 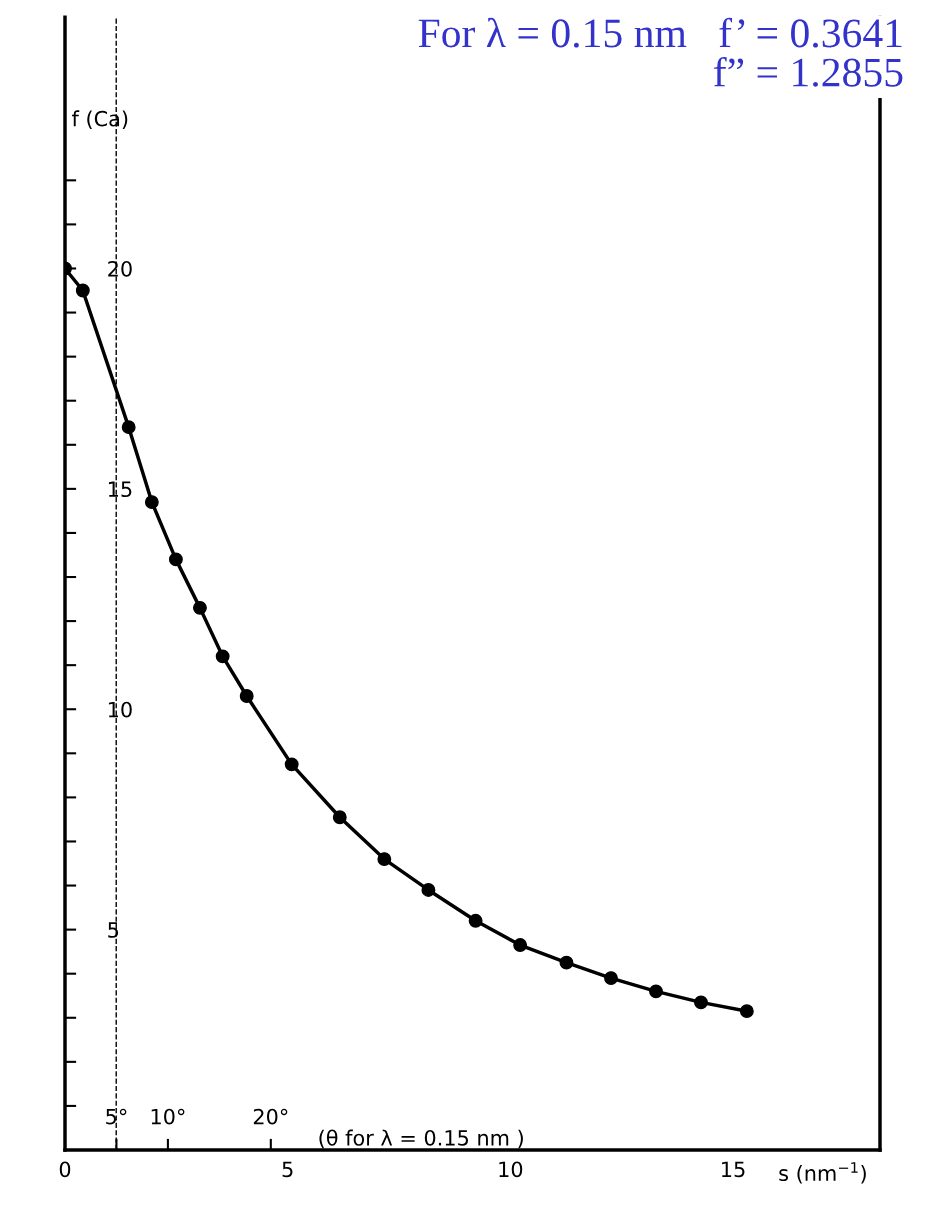 What do you see at coordinates (65, 1169) in the screenshot?
I see `x-tick-label: 0` at bounding box center [65, 1169].